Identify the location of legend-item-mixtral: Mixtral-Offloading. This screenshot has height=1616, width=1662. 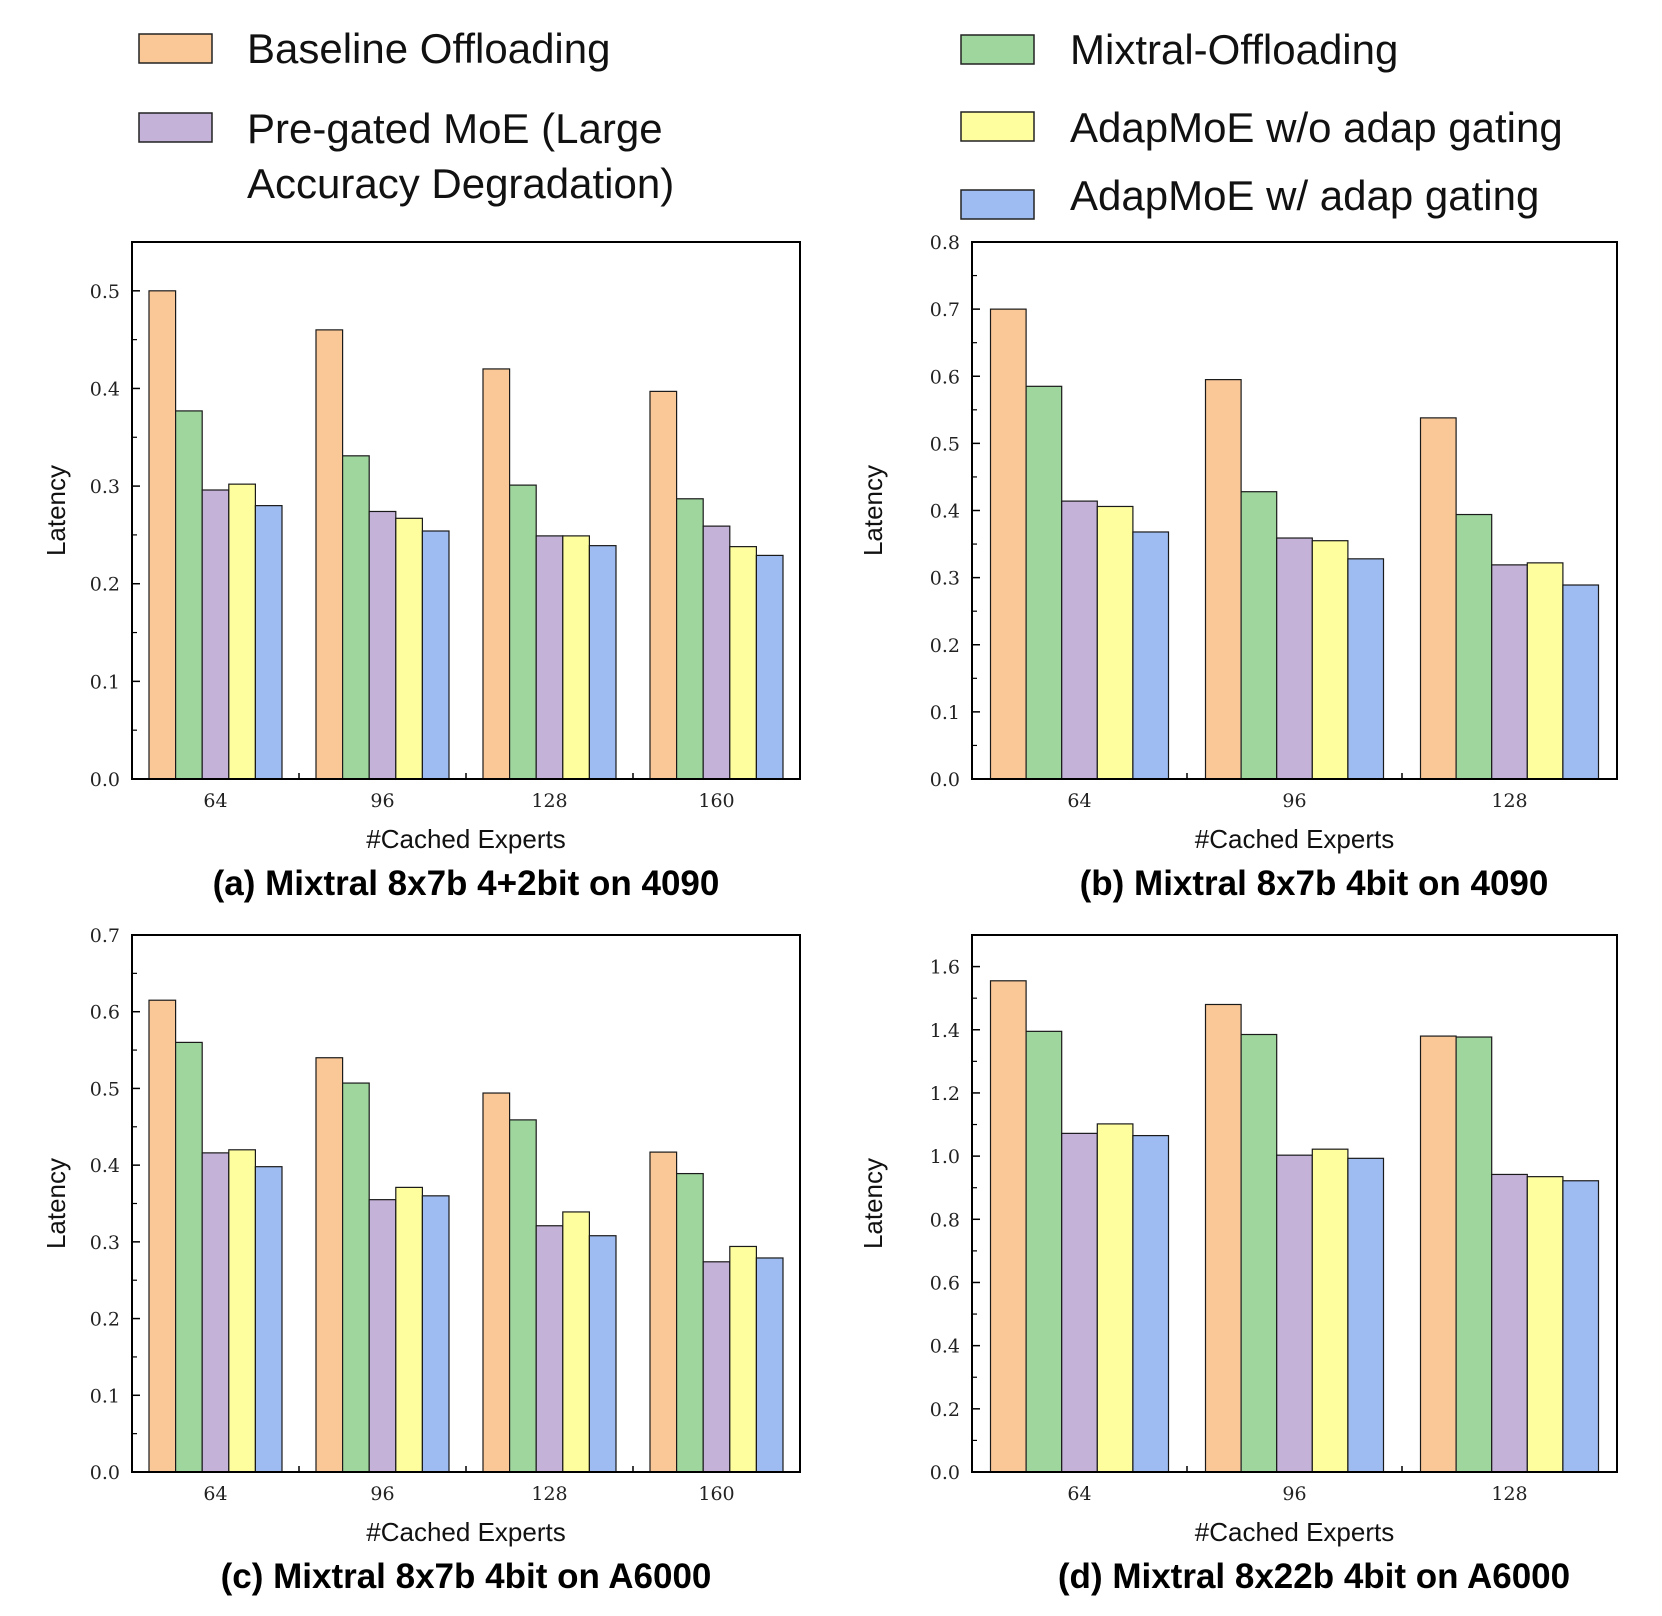
(1179, 49).